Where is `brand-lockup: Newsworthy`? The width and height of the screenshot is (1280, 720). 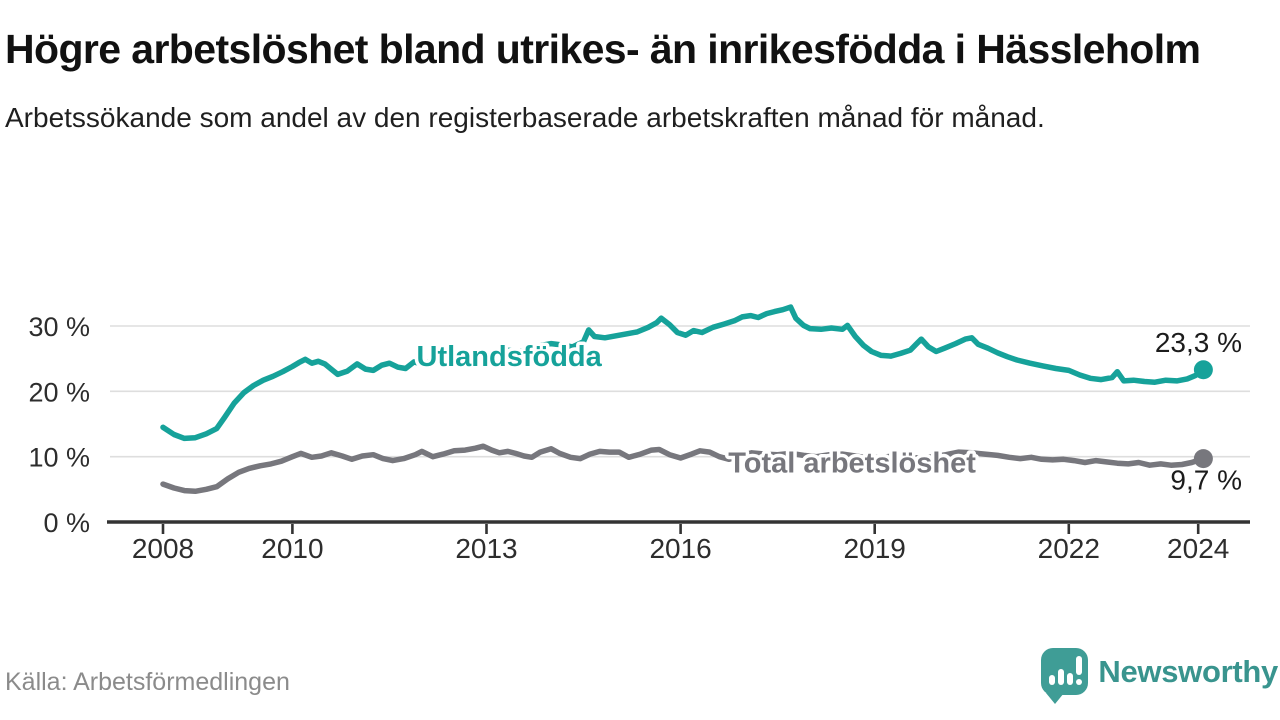 brand-lockup: Newsworthy is located at coordinates (1159, 676).